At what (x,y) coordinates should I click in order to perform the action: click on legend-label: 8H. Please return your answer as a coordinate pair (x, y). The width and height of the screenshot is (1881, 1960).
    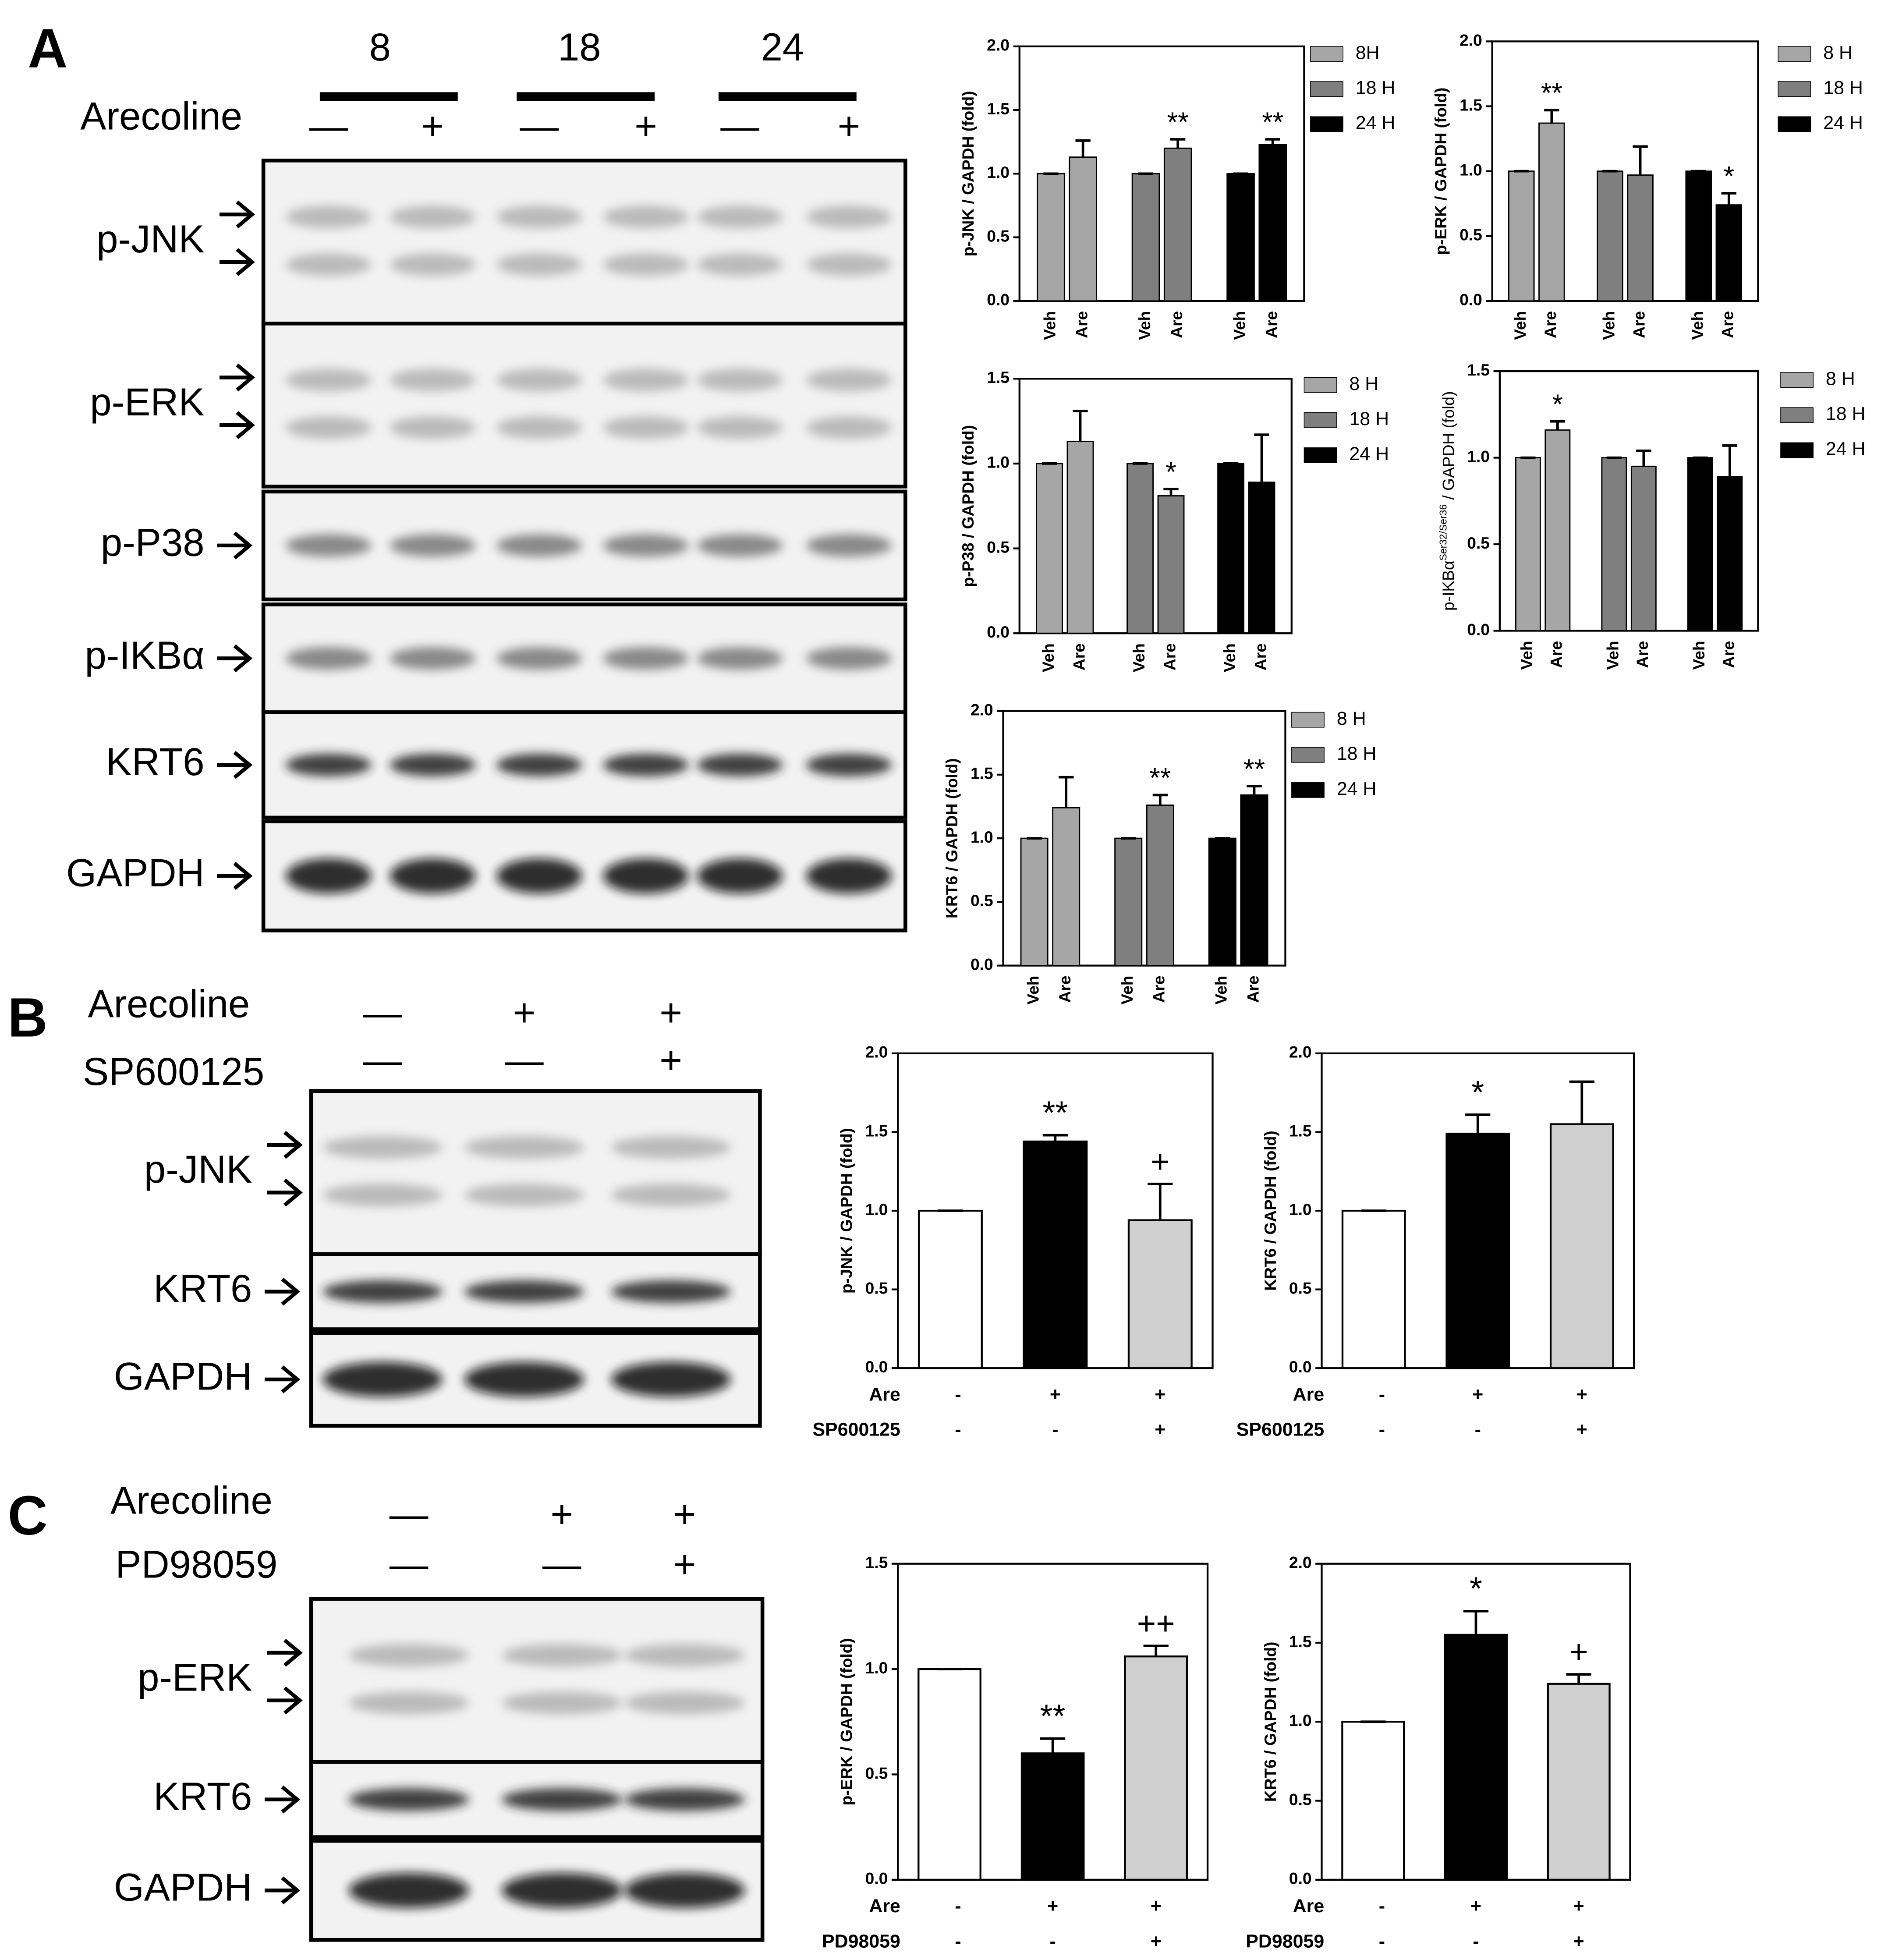
    Looking at the image, I should click on (1368, 52).